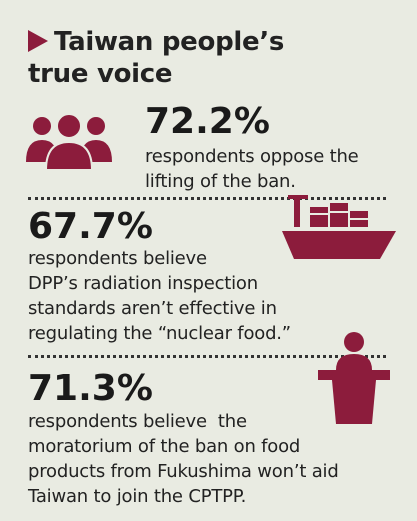 This screenshot has height=521, width=417. What do you see at coordinates (38, 41) in the screenshot?
I see `title-marker` at bounding box center [38, 41].